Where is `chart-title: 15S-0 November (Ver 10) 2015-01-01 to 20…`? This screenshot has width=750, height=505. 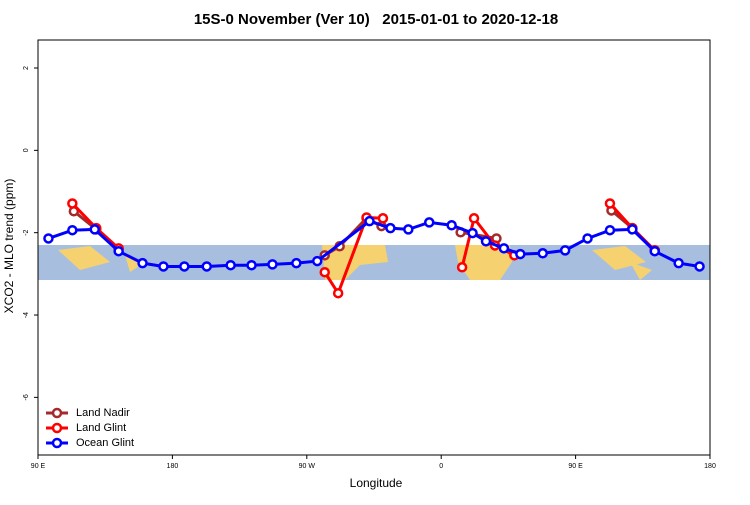 chart-title: 15S-0 November (Ver 10) 2015-01-01 to 20… is located at coordinates (376, 19).